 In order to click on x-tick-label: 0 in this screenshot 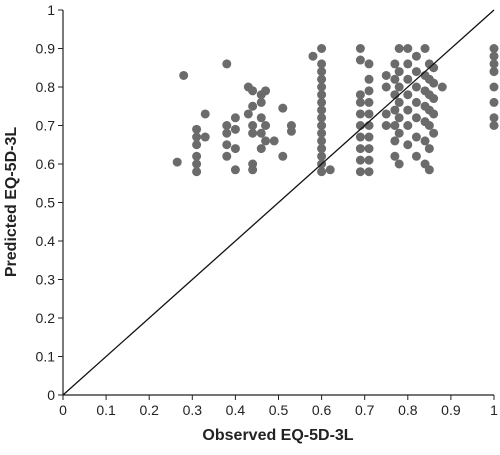, I will do `click(63, 410)`.